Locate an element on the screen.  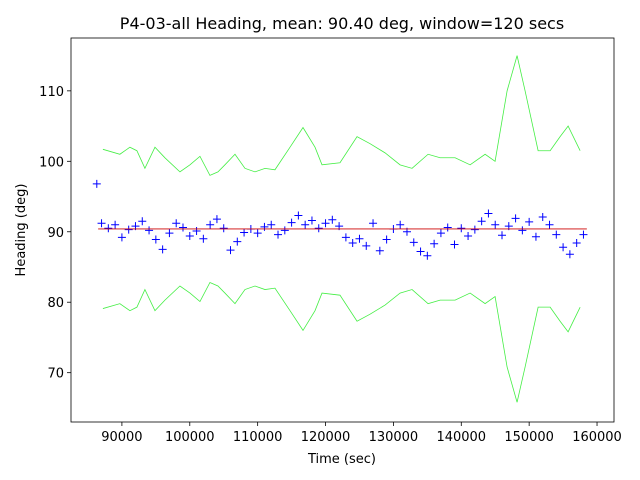
y-tick-label: 110 is located at coordinates (51, 92).